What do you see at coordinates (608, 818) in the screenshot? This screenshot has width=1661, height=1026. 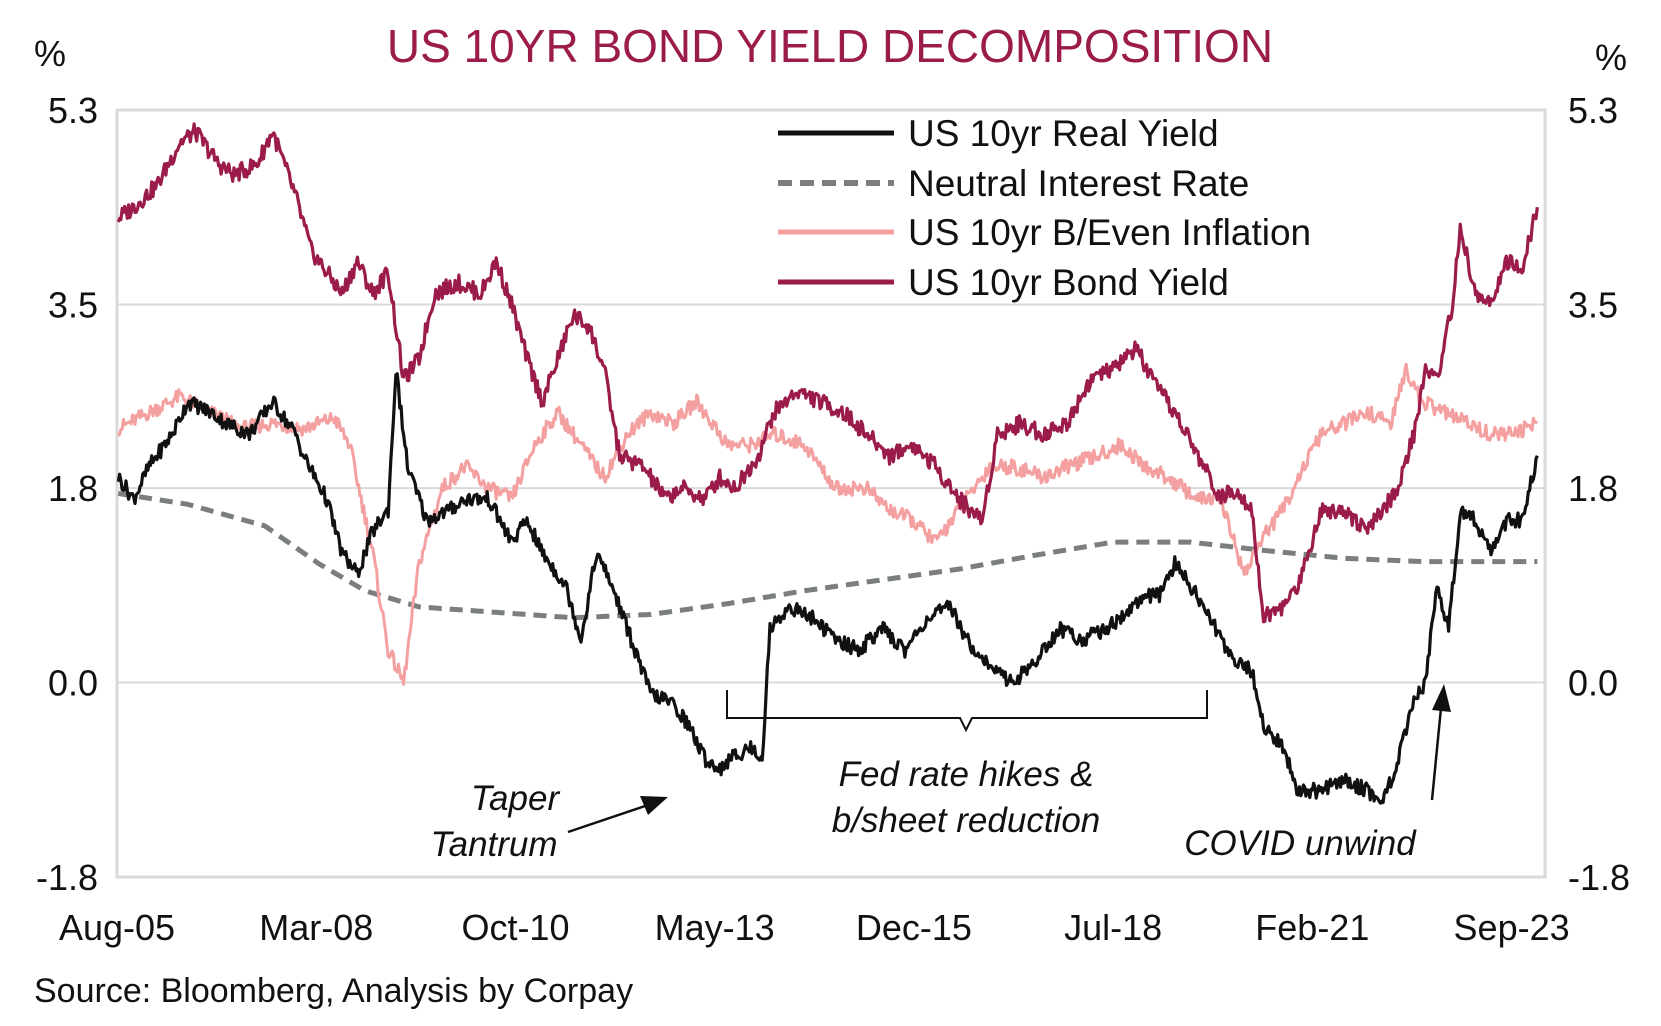 I see `taper-arrow-line` at bounding box center [608, 818].